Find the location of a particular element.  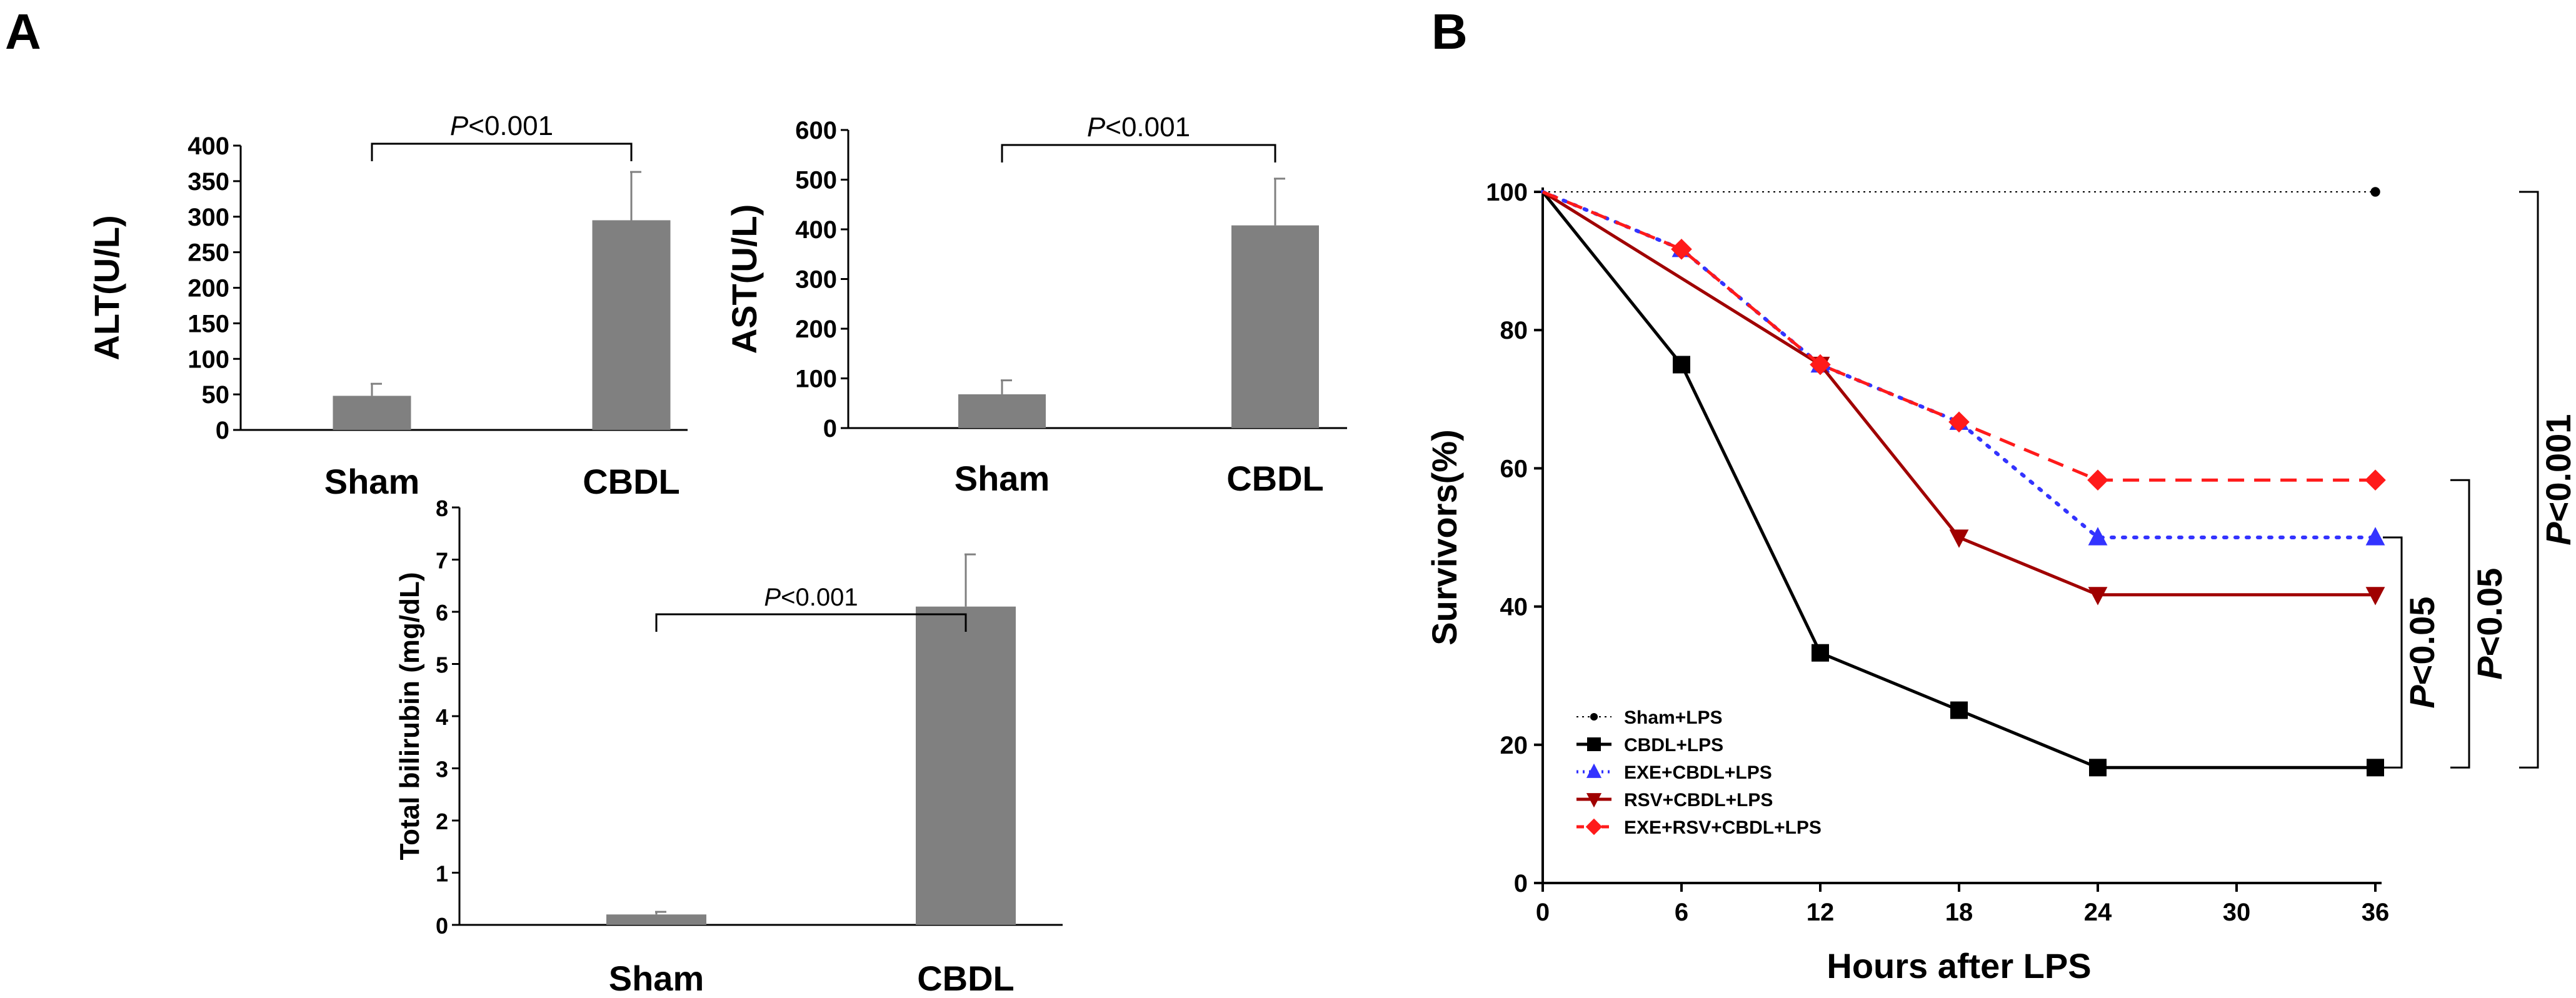

x-tick-label: 0 is located at coordinates (1543, 913).